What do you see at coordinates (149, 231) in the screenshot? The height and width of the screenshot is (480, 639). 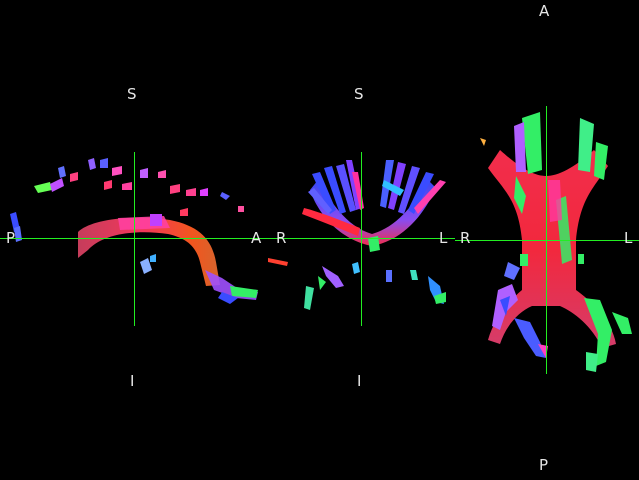 I see `sagittal-fibers` at bounding box center [149, 231].